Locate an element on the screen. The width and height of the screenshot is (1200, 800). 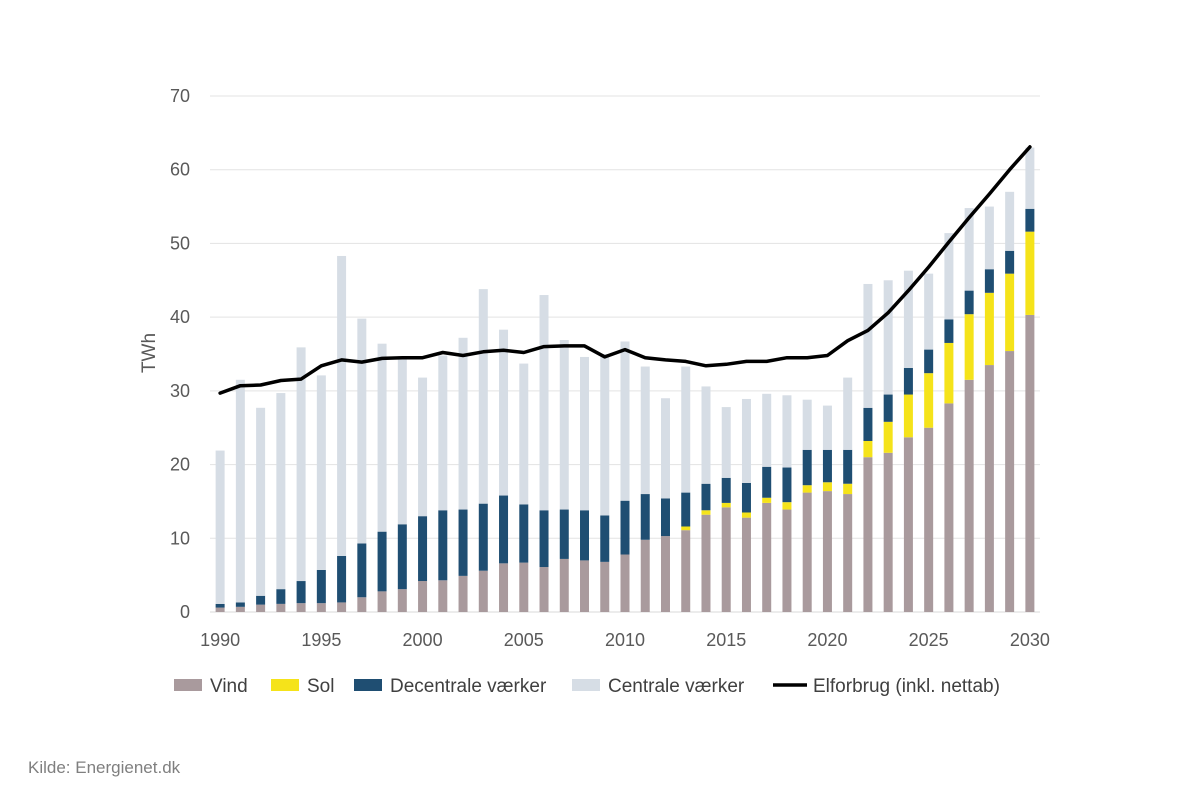
legend-item: Vind is located at coordinates (211, 686).